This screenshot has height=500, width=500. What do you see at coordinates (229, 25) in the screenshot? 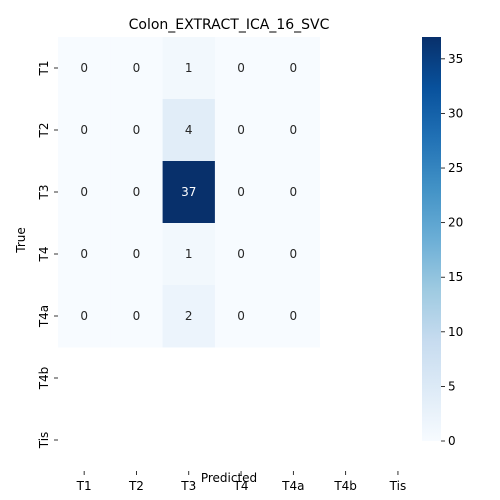
I see `chart-title: Colon_EXTRACT_ICA_16_SVC` at bounding box center [229, 25].